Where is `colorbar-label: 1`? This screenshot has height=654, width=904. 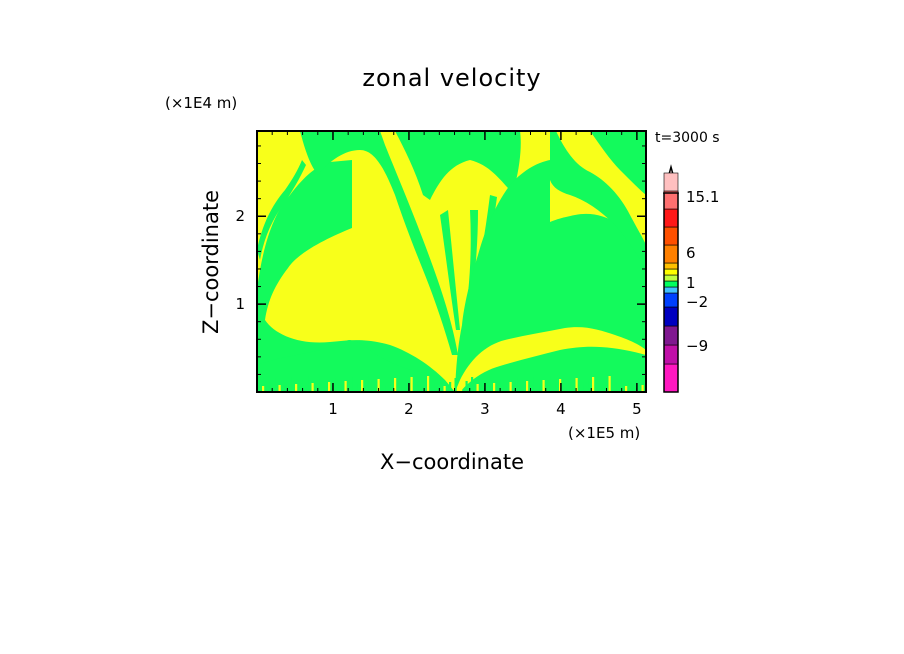
colorbar-label: 1 is located at coordinates (691, 283).